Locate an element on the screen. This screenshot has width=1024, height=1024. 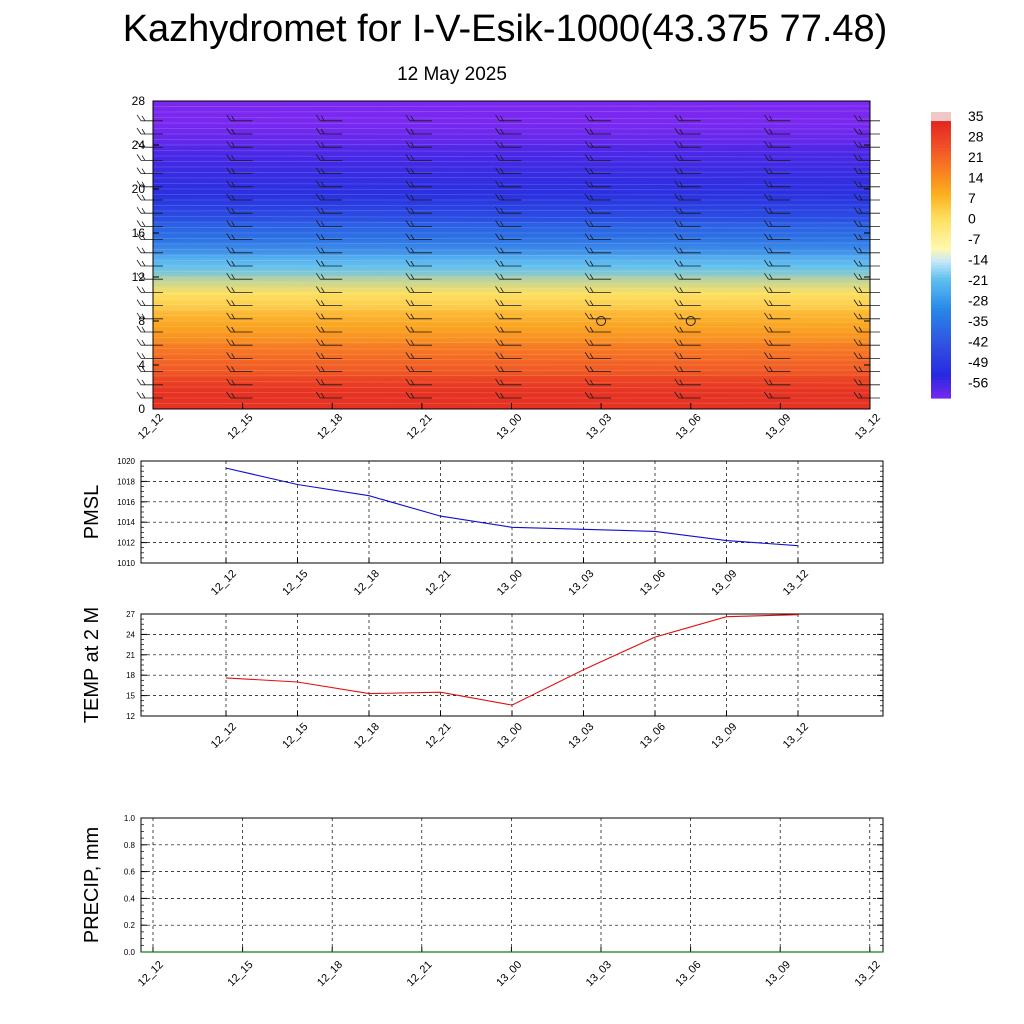
colorbar-label: 21 is located at coordinates (976, 157).